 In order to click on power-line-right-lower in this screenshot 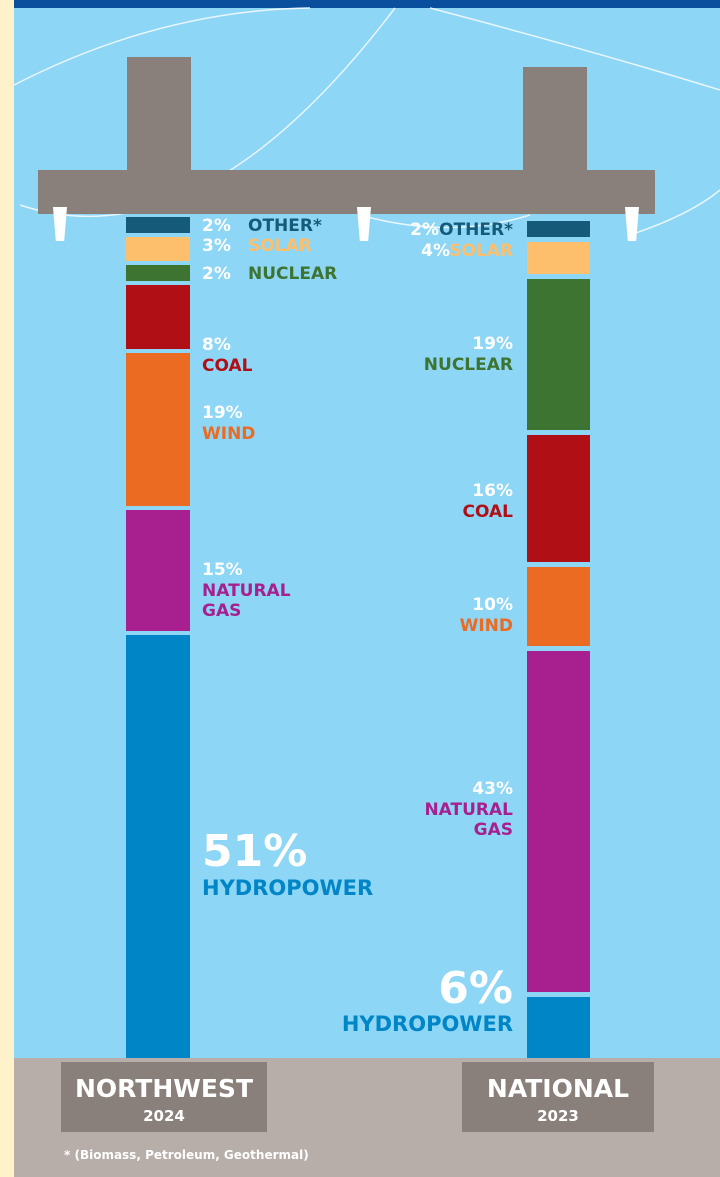, I will do `click(674, 212)`.